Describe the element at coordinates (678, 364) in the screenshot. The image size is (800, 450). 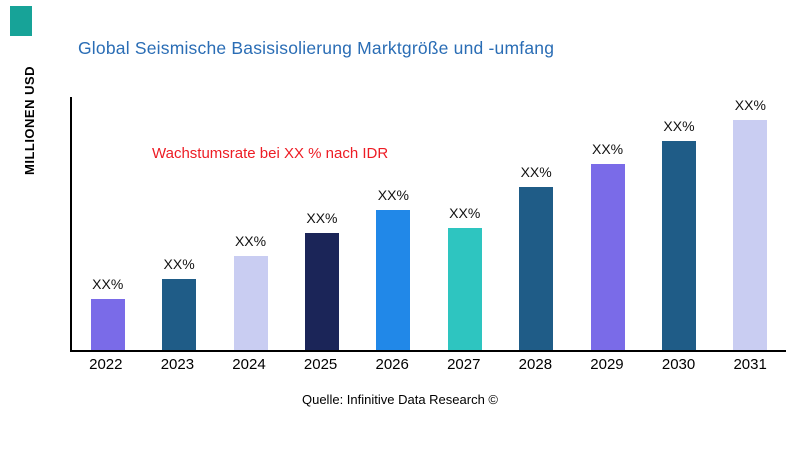
I see `x-tick-label: 2030` at that location.